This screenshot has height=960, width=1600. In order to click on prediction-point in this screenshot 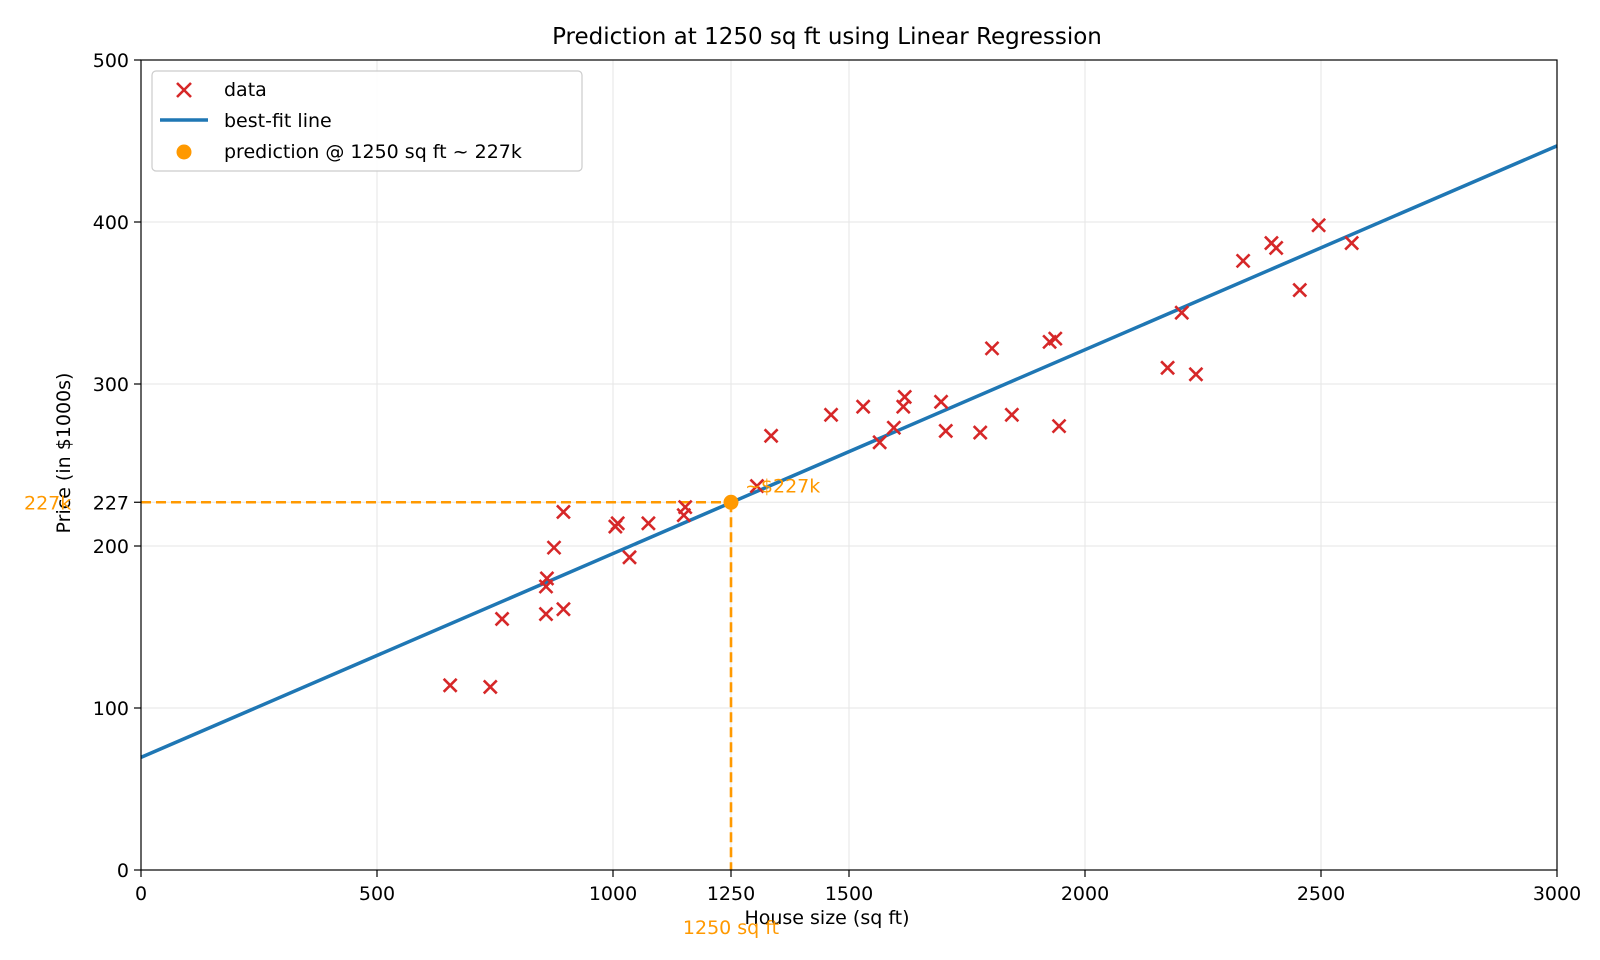, I will do `click(731, 502)`.